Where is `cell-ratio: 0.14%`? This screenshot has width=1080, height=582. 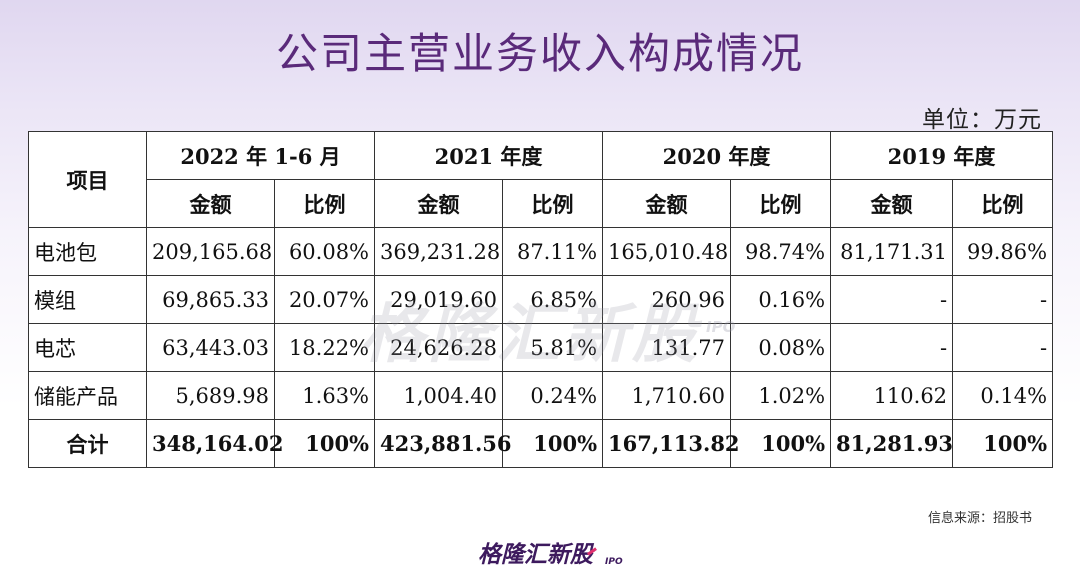 cell-ratio: 0.14% is located at coordinates (1003, 395).